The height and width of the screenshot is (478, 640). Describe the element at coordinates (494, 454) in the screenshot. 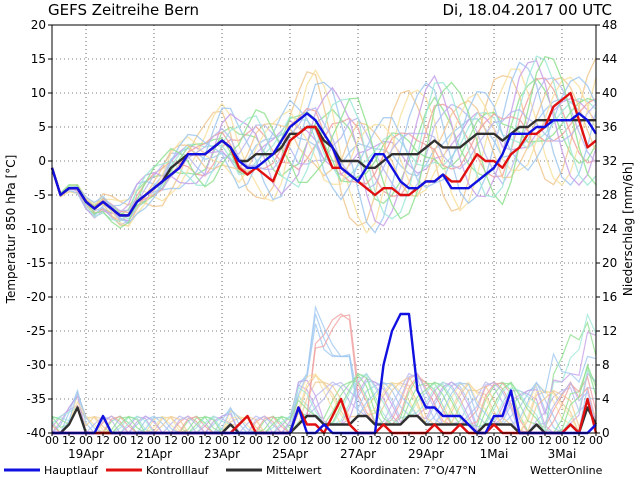

I see `x-date-label: 1Mai` at that location.